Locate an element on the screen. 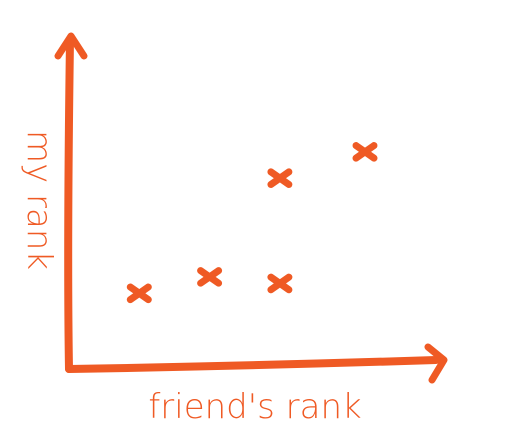 Image resolution: width=519 pixels, height=443 pixels. x-axis-arrowhead is located at coordinates (436, 363).